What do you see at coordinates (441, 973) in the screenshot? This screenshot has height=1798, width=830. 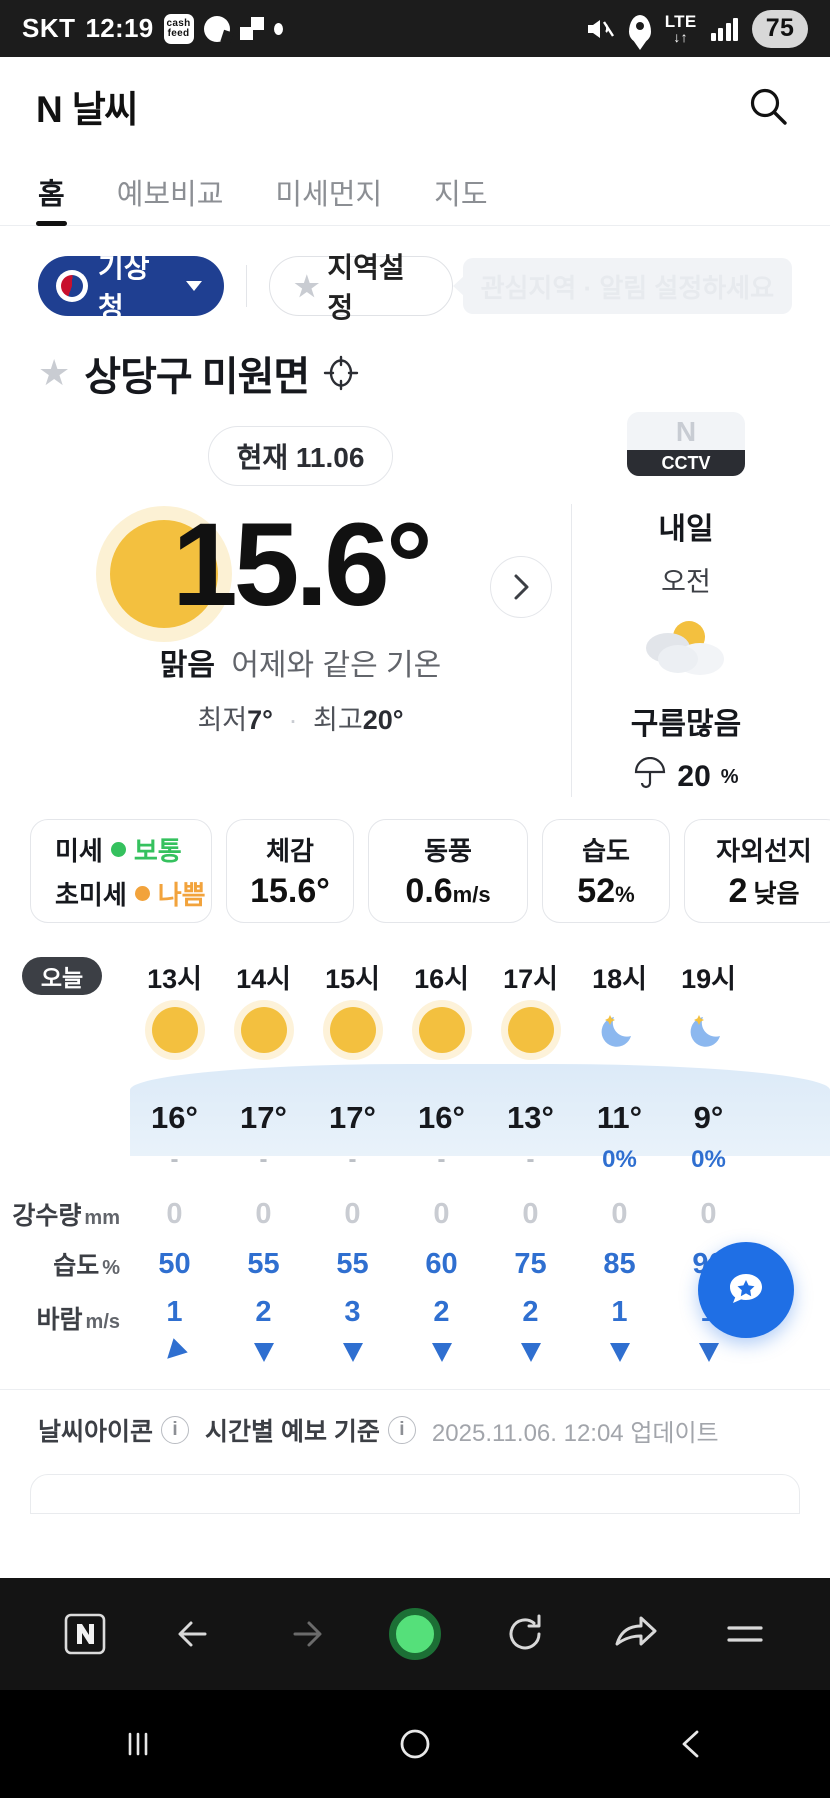 I see `hour-cell: 16시` at bounding box center [441, 973].